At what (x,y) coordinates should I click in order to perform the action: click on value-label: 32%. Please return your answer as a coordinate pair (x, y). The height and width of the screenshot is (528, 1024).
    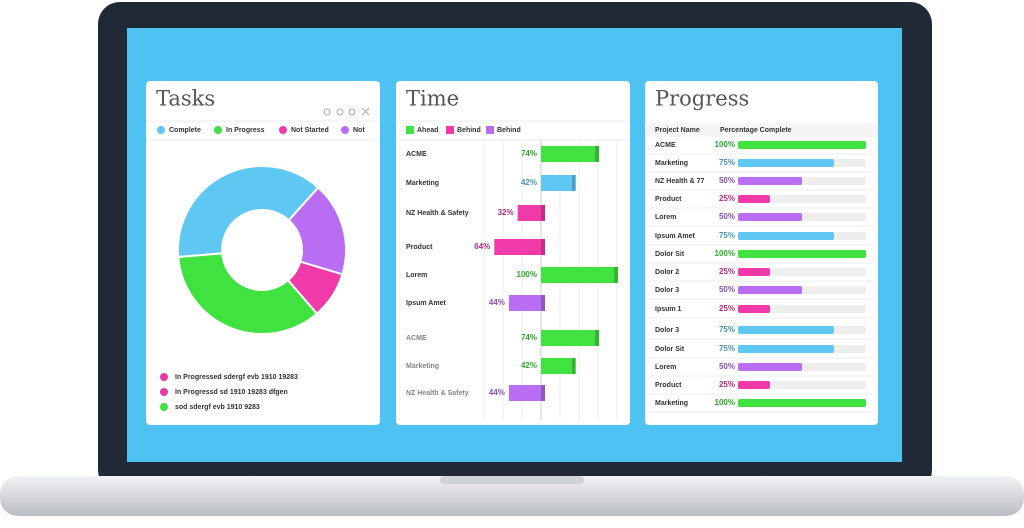
    Looking at the image, I should click on (506, 212).